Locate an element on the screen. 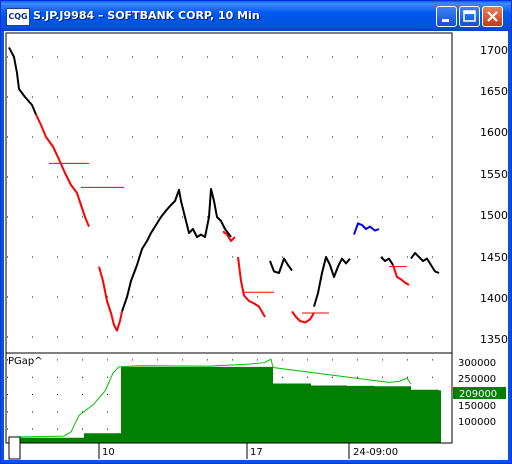 This screenshot has width=512, height=464. pgap-axis: 300000 250000 150000 100000 is located at coordinates (477, 393).